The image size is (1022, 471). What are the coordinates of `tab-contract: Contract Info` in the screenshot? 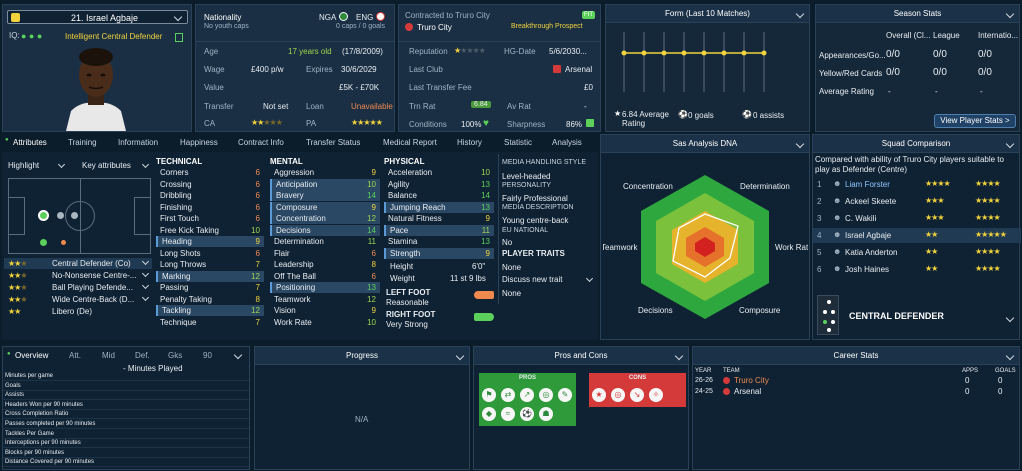 It's located at (261, 142).